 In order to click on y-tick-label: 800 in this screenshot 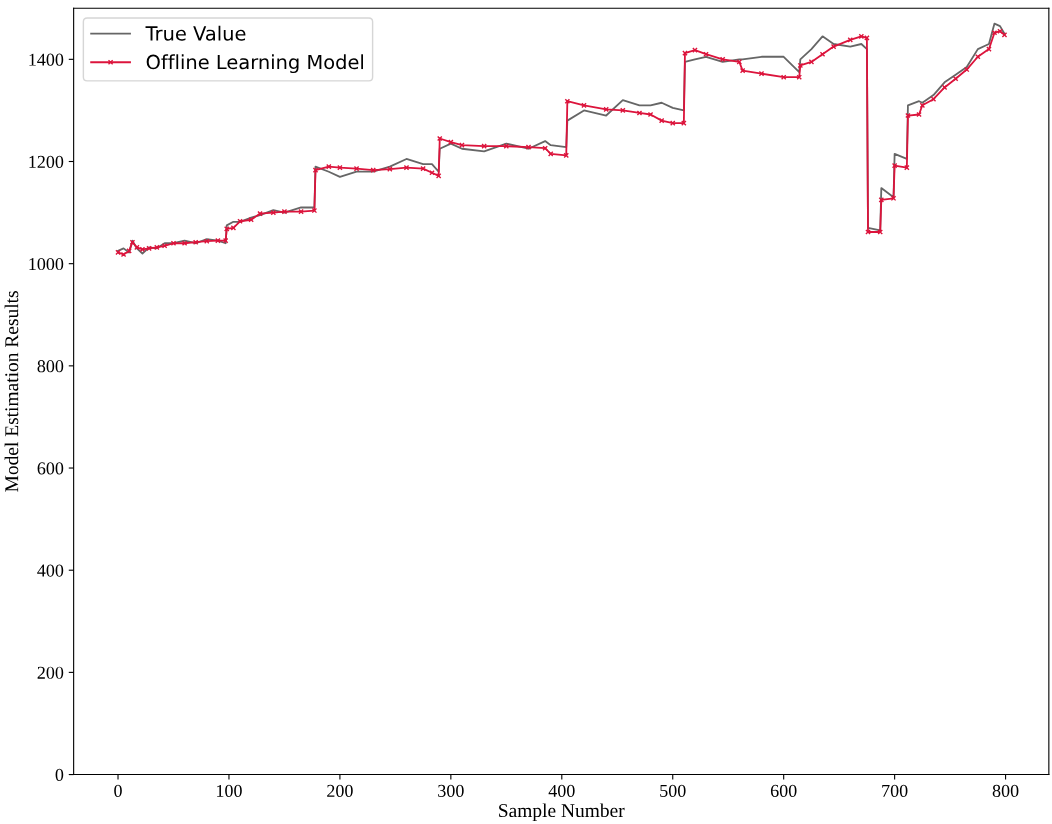, I will do `click(50, 366)`.